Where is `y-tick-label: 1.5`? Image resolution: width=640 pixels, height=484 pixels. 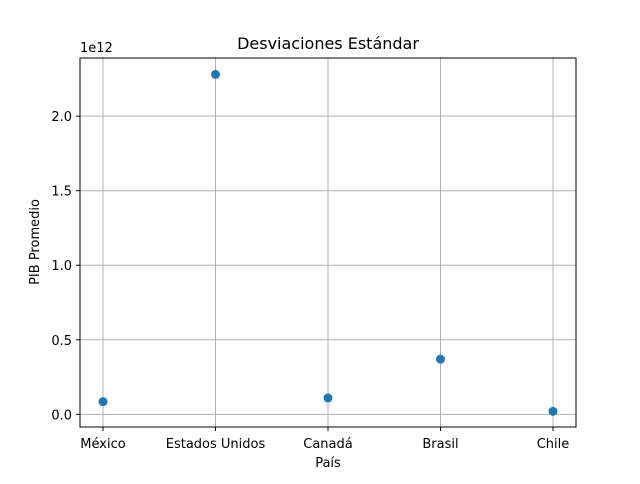 y-tick-label: 1.5 is located at coordinates (61, 192).